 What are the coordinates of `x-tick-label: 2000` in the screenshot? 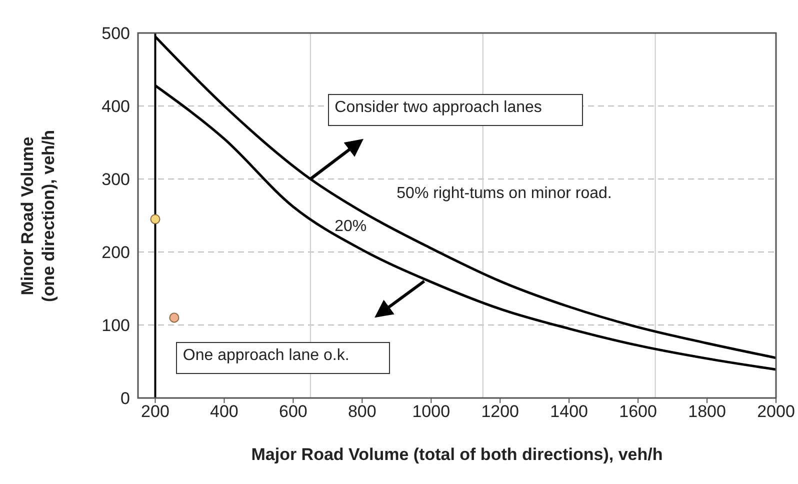 It's located at (776, 412).